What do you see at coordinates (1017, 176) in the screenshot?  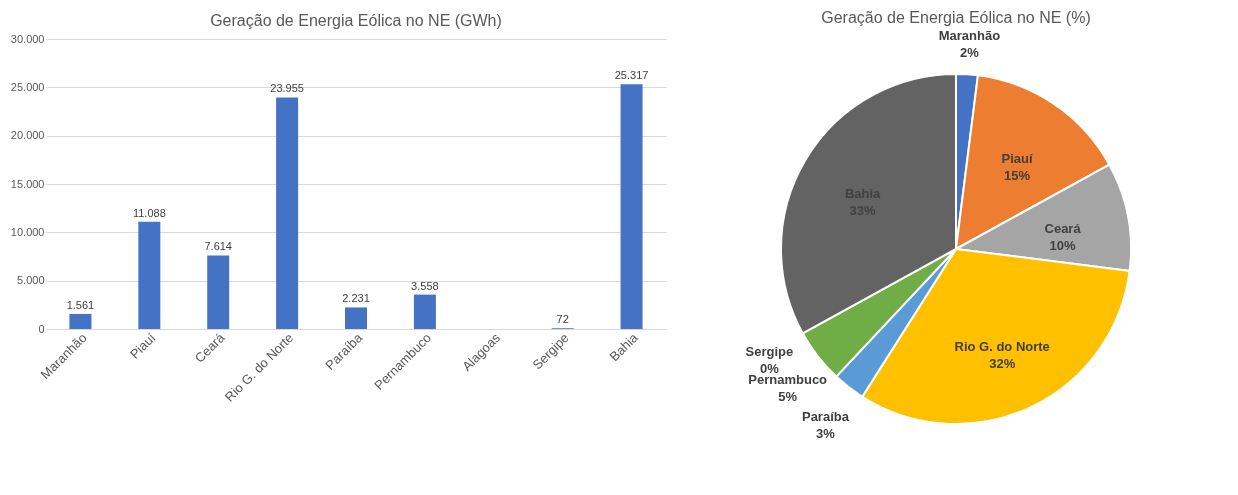 I see `data-label: 15%` at bounding box center [1017, 176].